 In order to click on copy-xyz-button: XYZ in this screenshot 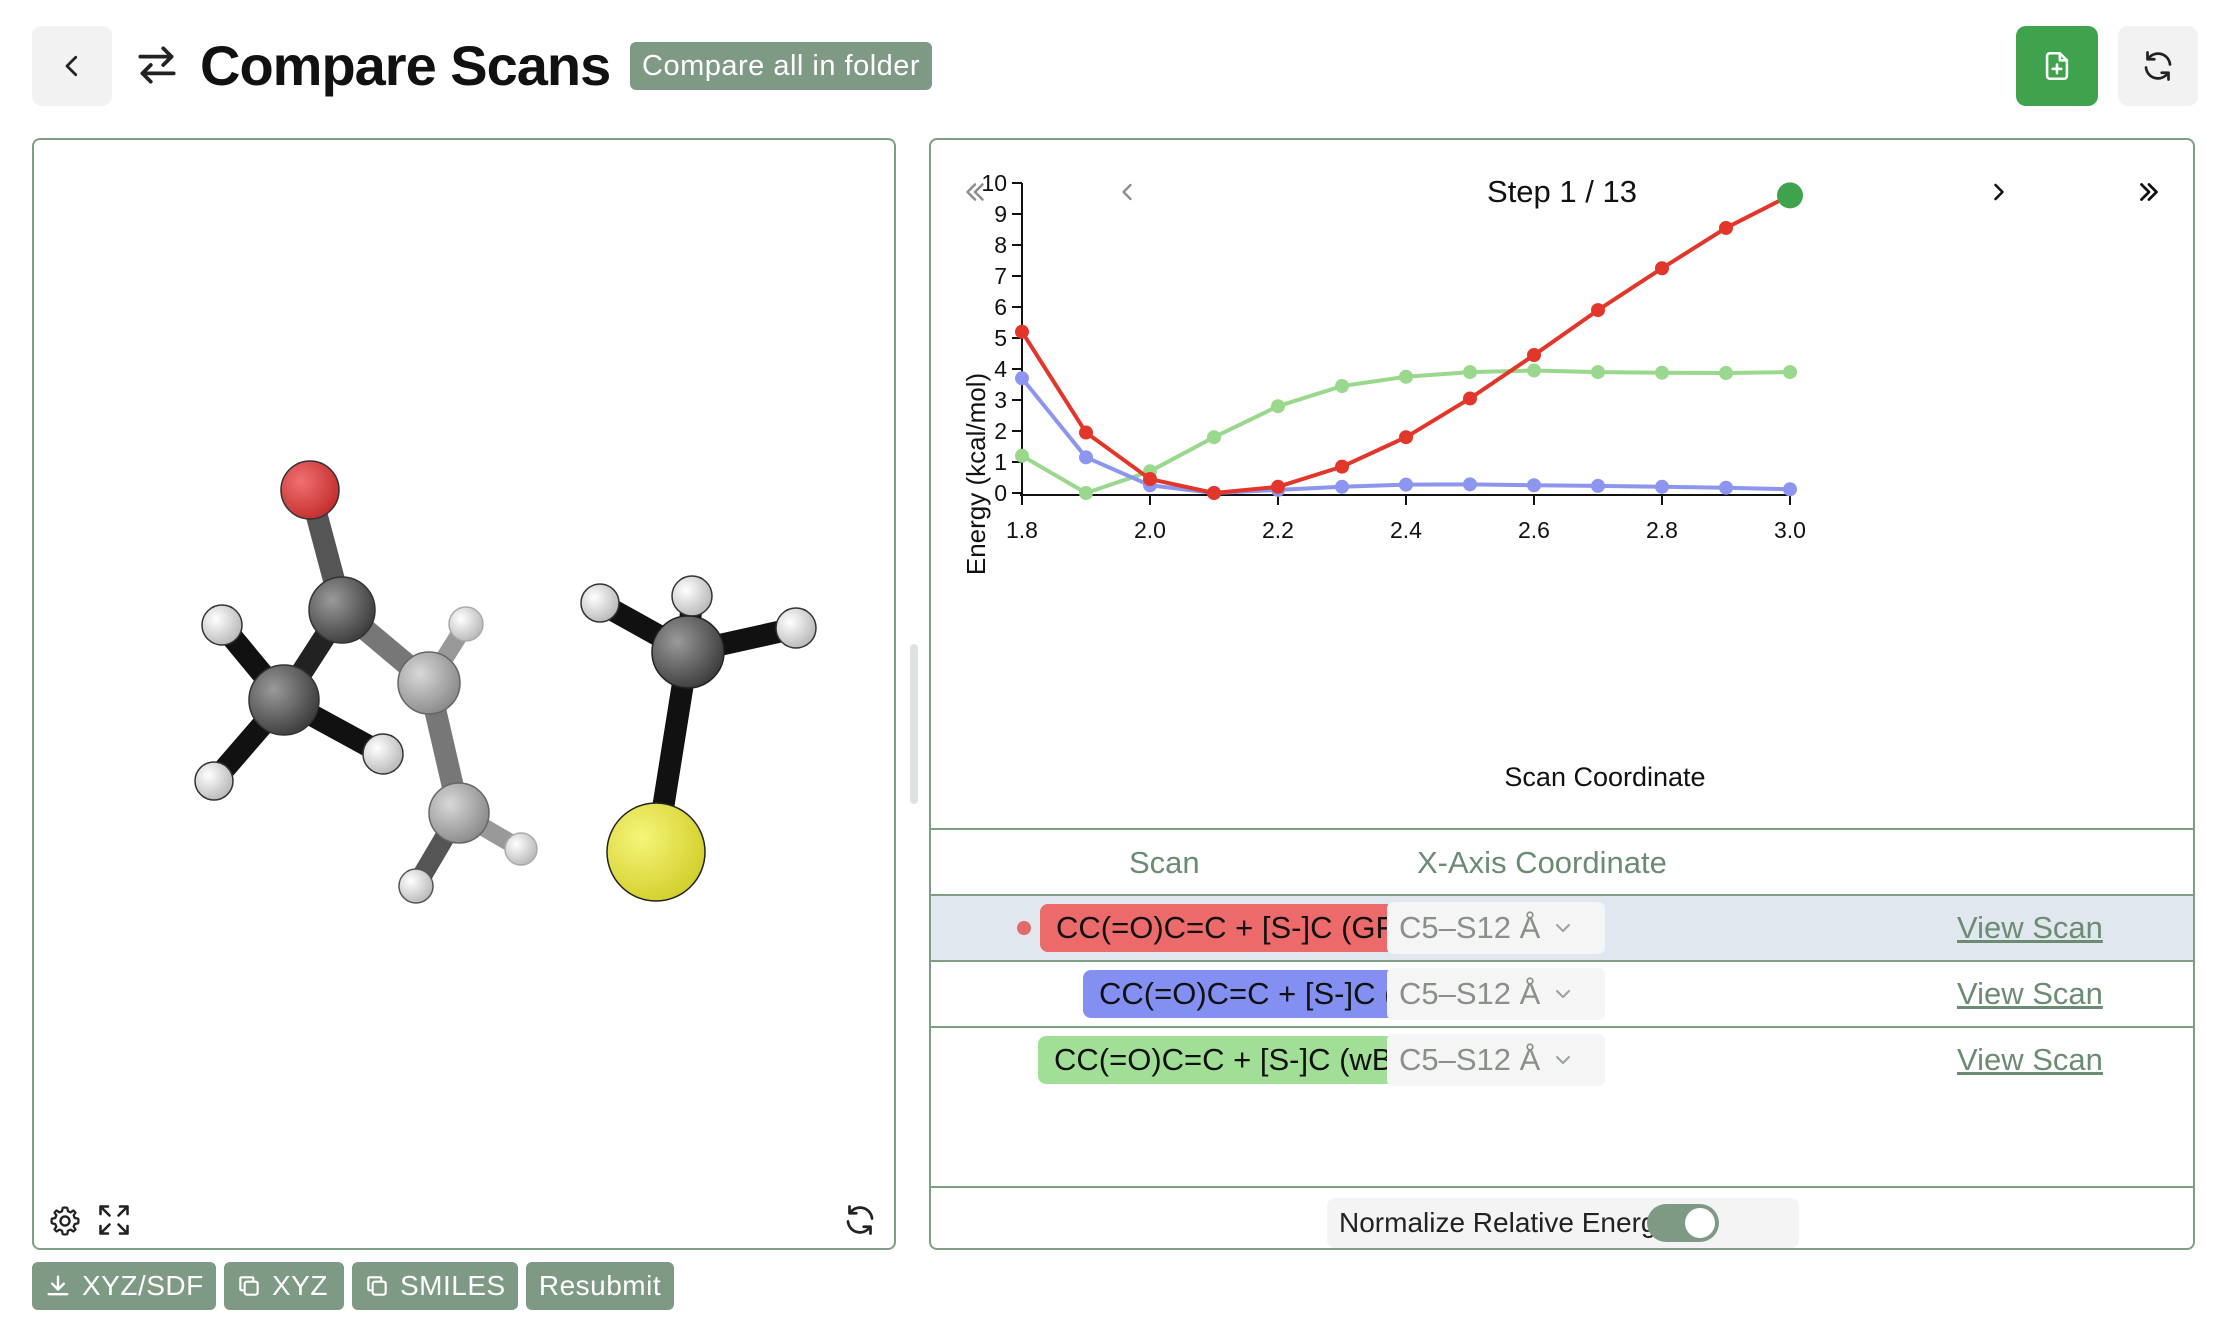, I will do `click(284, 1286)`.